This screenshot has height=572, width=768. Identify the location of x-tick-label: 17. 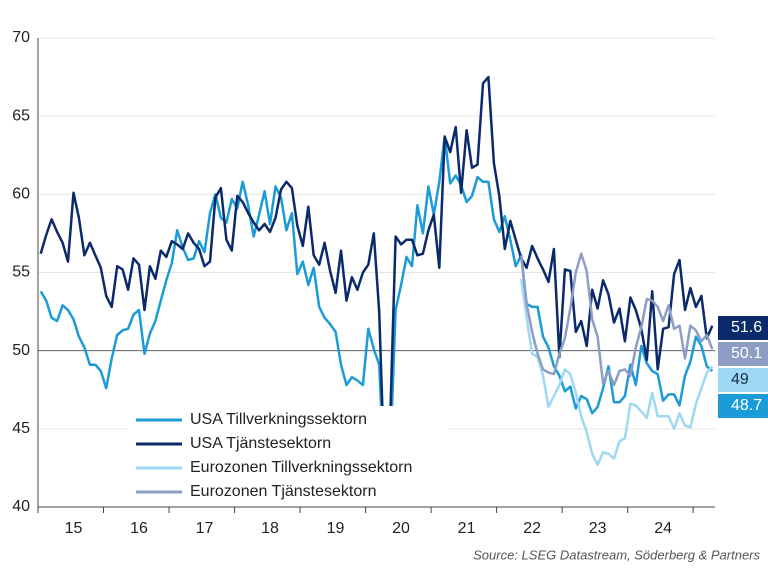
(205, 528).